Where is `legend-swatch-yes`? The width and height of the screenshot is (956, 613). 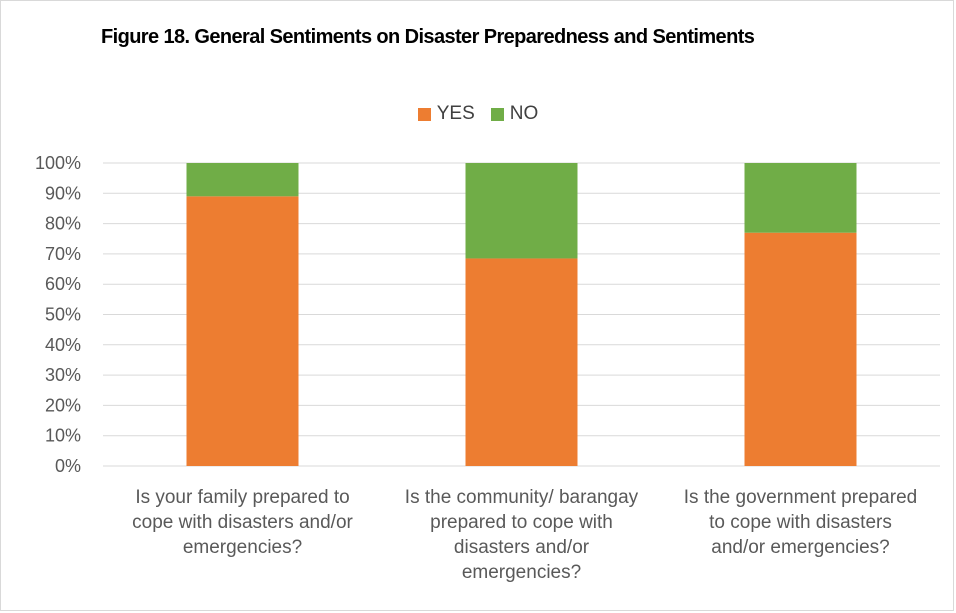 legend-swatch-yes is located at coordinates (424, 114).